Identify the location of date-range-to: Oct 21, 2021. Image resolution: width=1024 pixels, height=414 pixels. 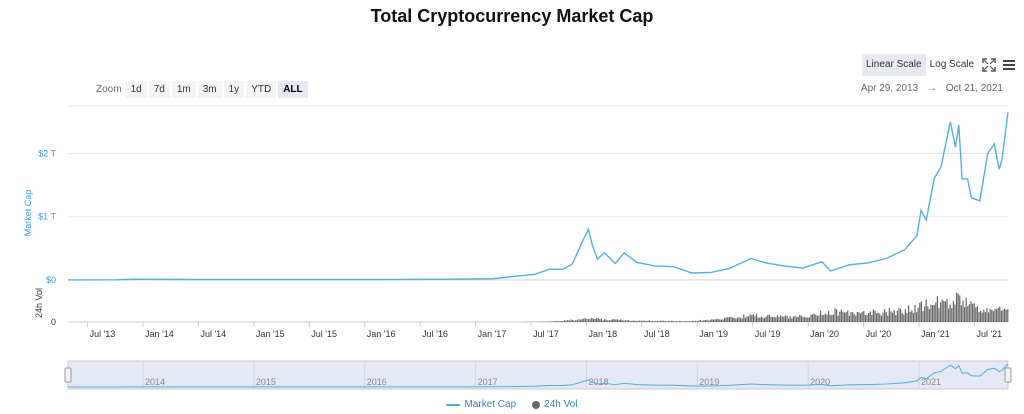
(974, 88).